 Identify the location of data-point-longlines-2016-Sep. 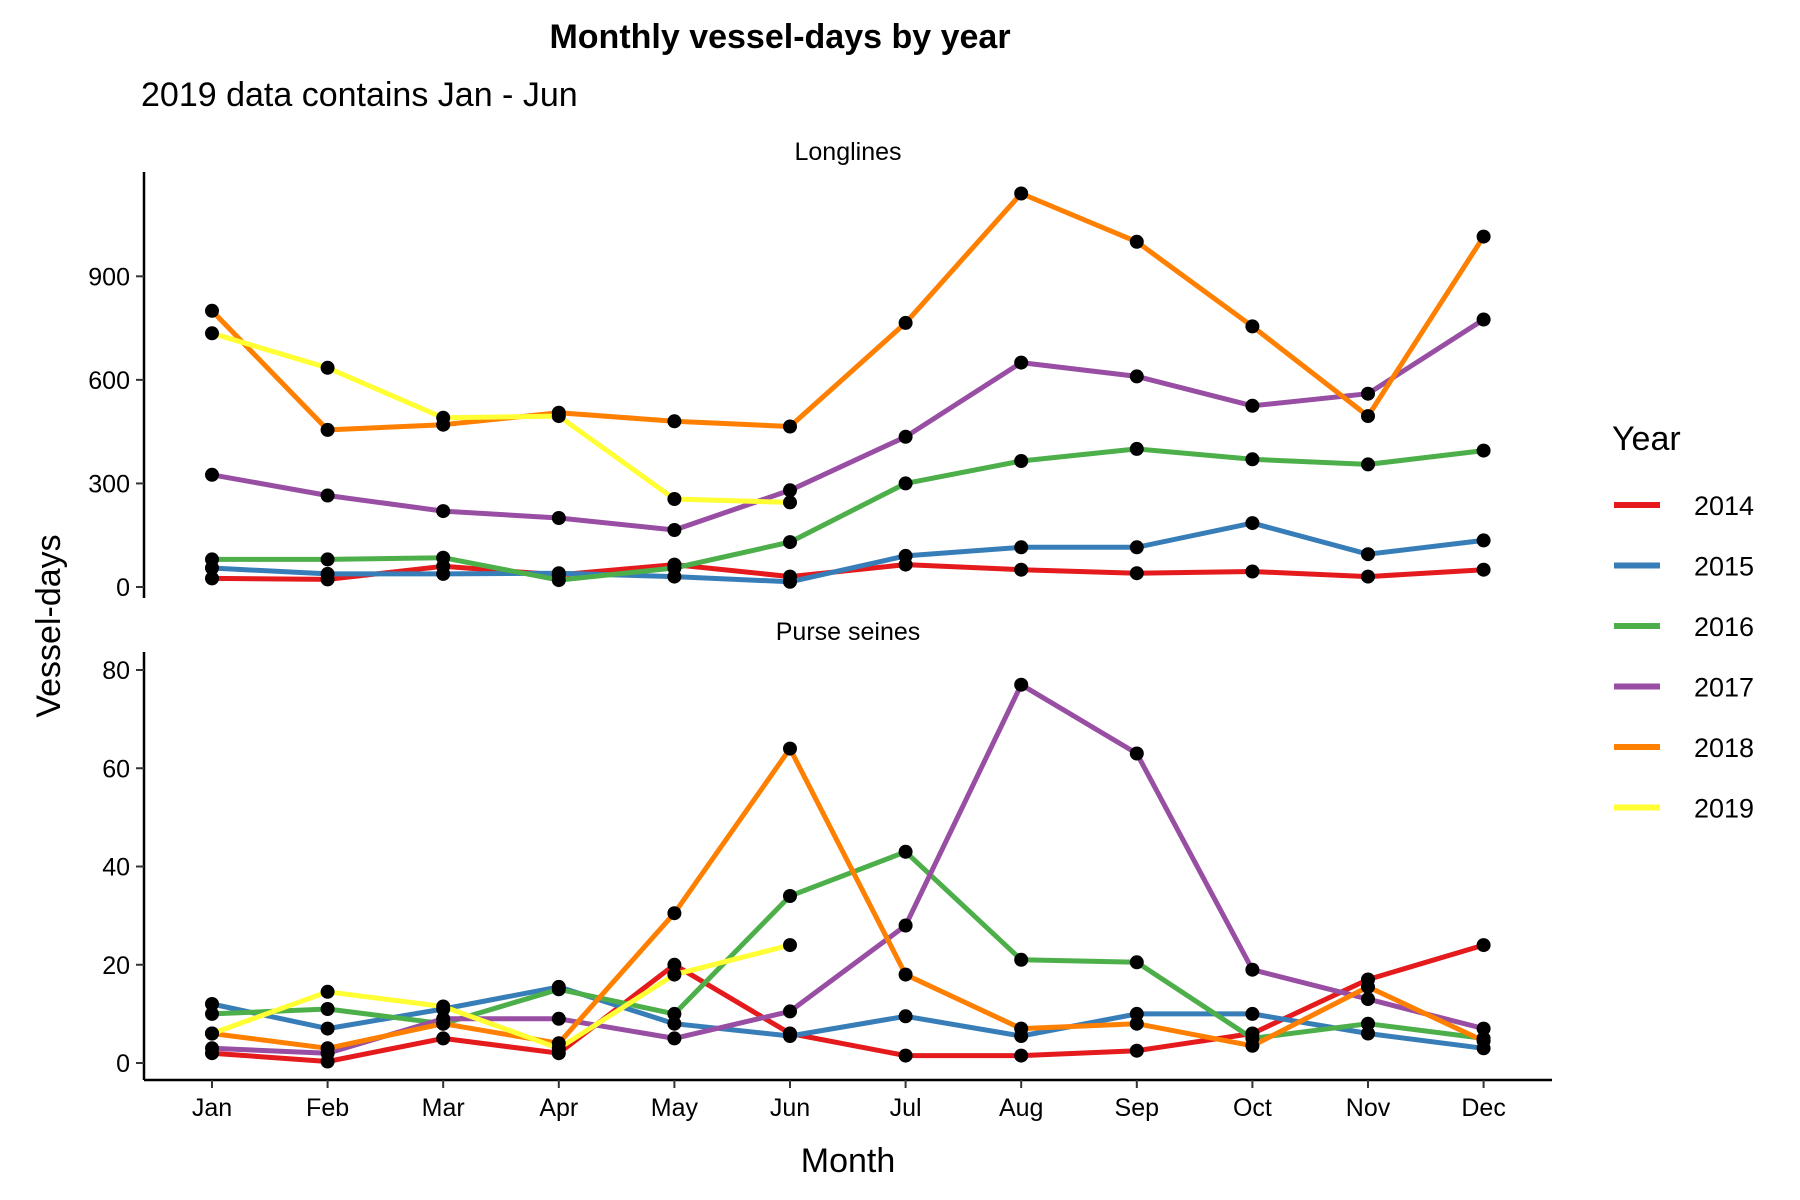
(1136, 448).